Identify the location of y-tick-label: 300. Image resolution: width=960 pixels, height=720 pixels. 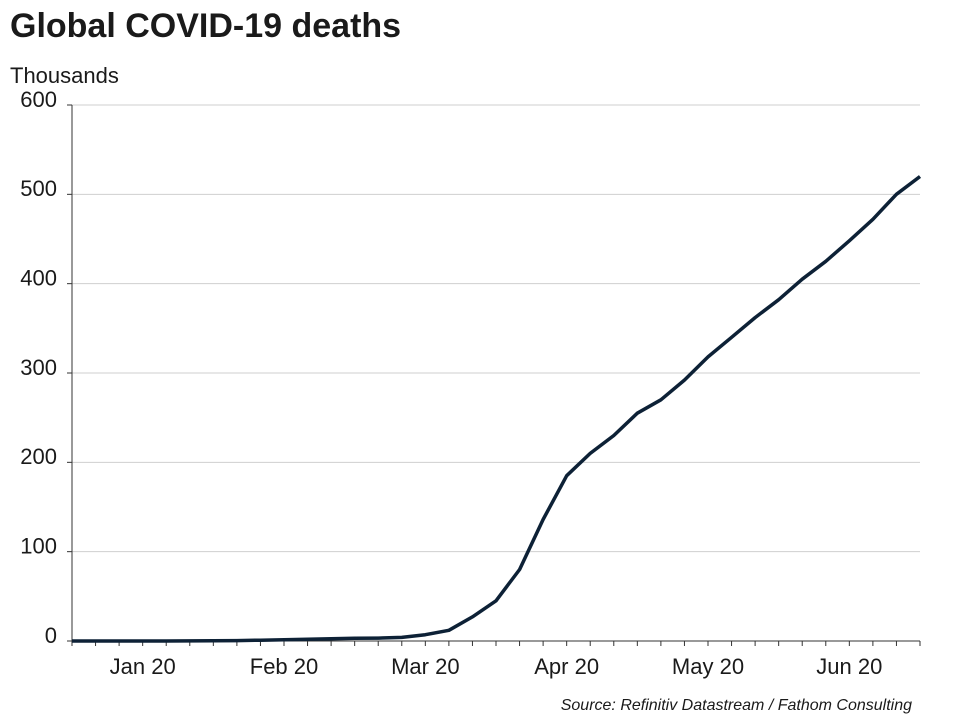
(38, 367).